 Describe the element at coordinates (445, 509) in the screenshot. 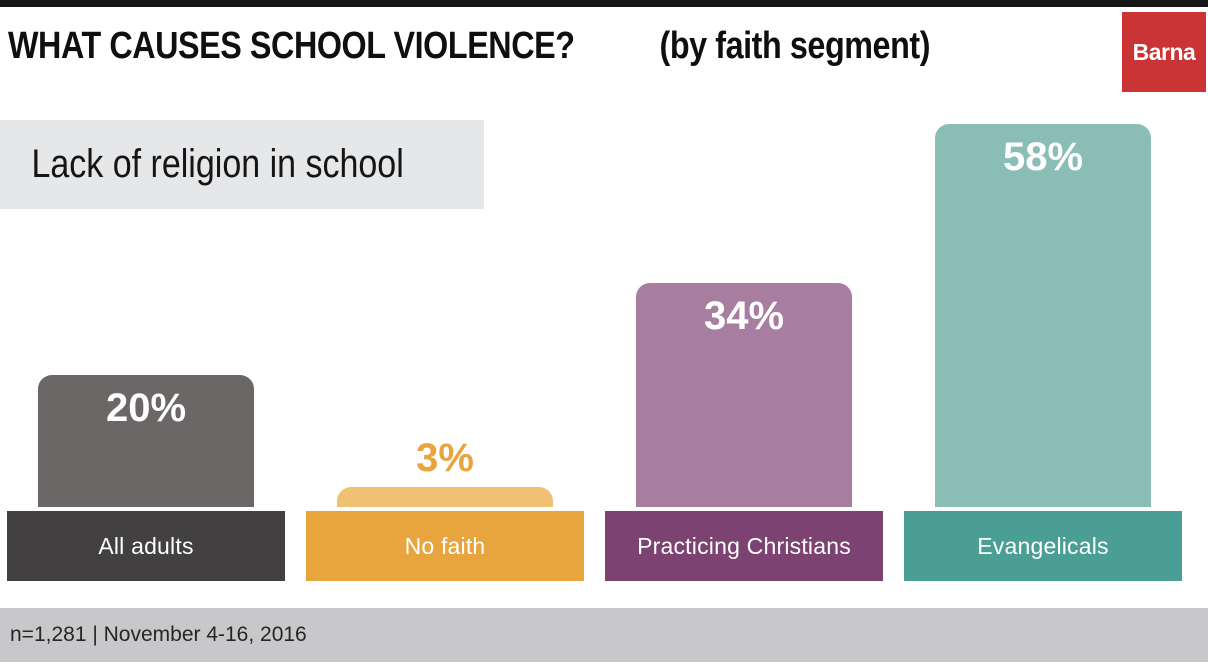

I see `bar-group-no-faith: 3% No faith` at that location.